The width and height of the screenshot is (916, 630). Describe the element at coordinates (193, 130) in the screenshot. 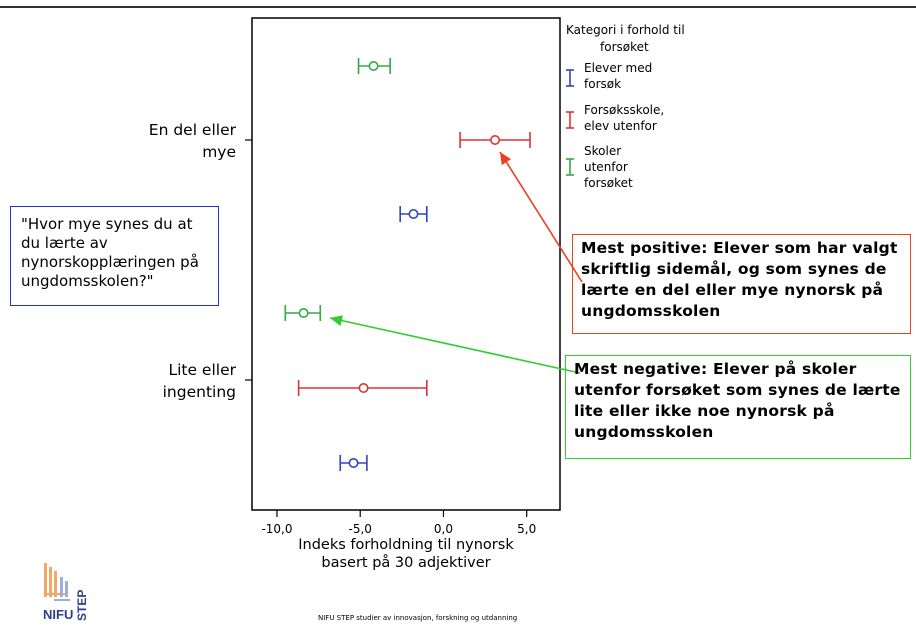

I see `y-category-label: En del eller` at that location.